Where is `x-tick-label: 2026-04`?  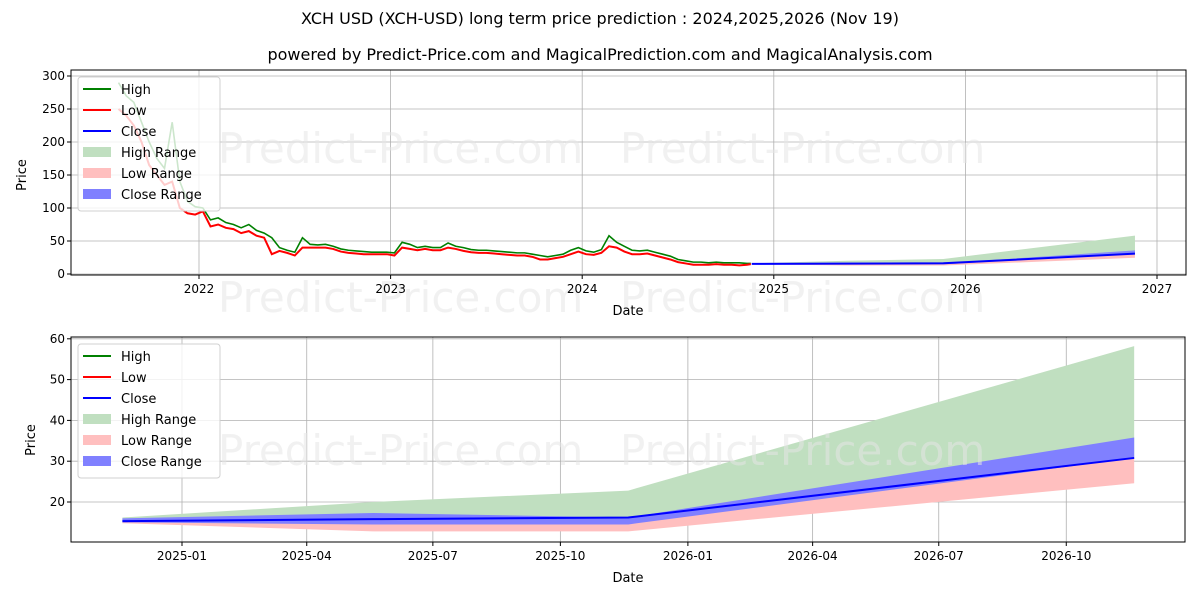 x-tick-label: 2026-04 is located at coordinates (813, 556).